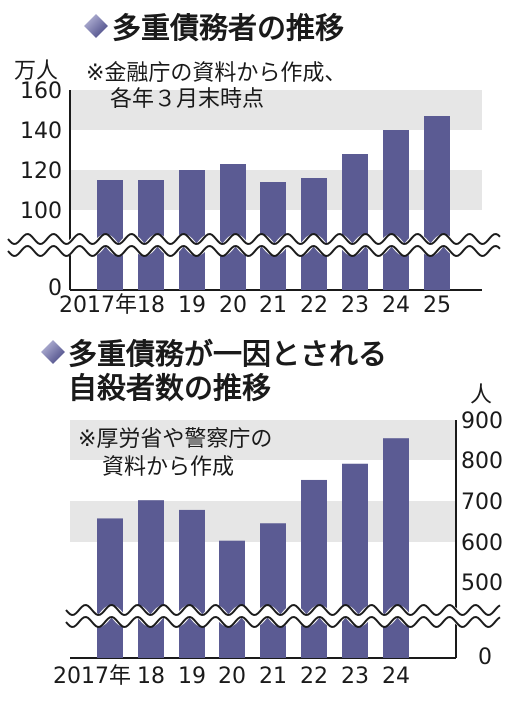 This screenshot has width=514, height=702. Describe the element at coordinates (41, 171) in the screenshot. I see `chart1-ytick-120: 120` at that location.